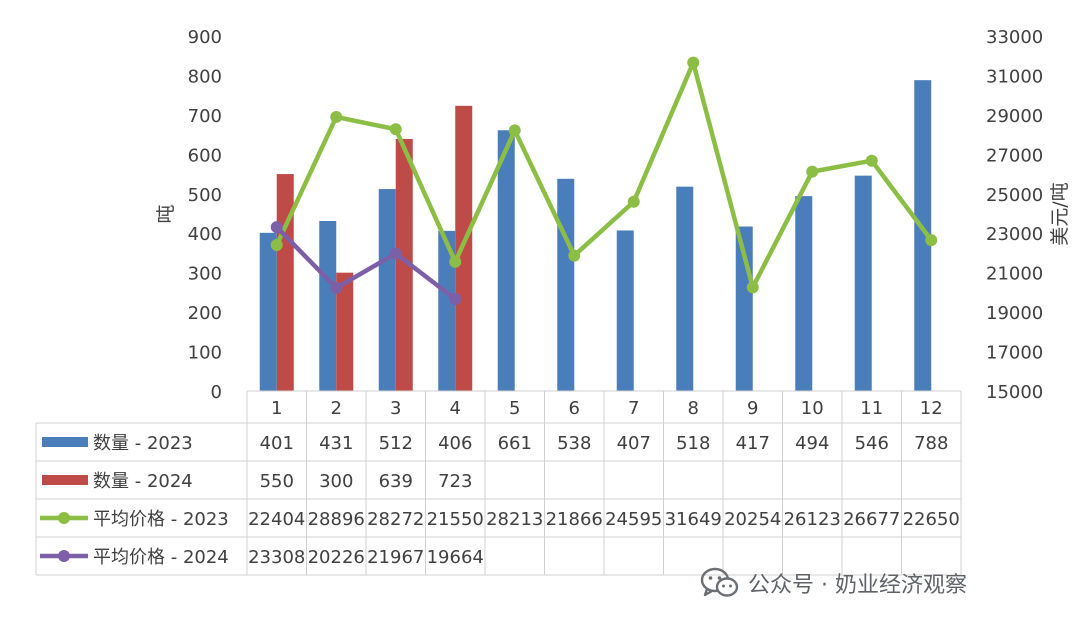 Image resolution: width=1080 pixels, height=631 pixels. I want to click on data-label: 22650, so click(931, 519).